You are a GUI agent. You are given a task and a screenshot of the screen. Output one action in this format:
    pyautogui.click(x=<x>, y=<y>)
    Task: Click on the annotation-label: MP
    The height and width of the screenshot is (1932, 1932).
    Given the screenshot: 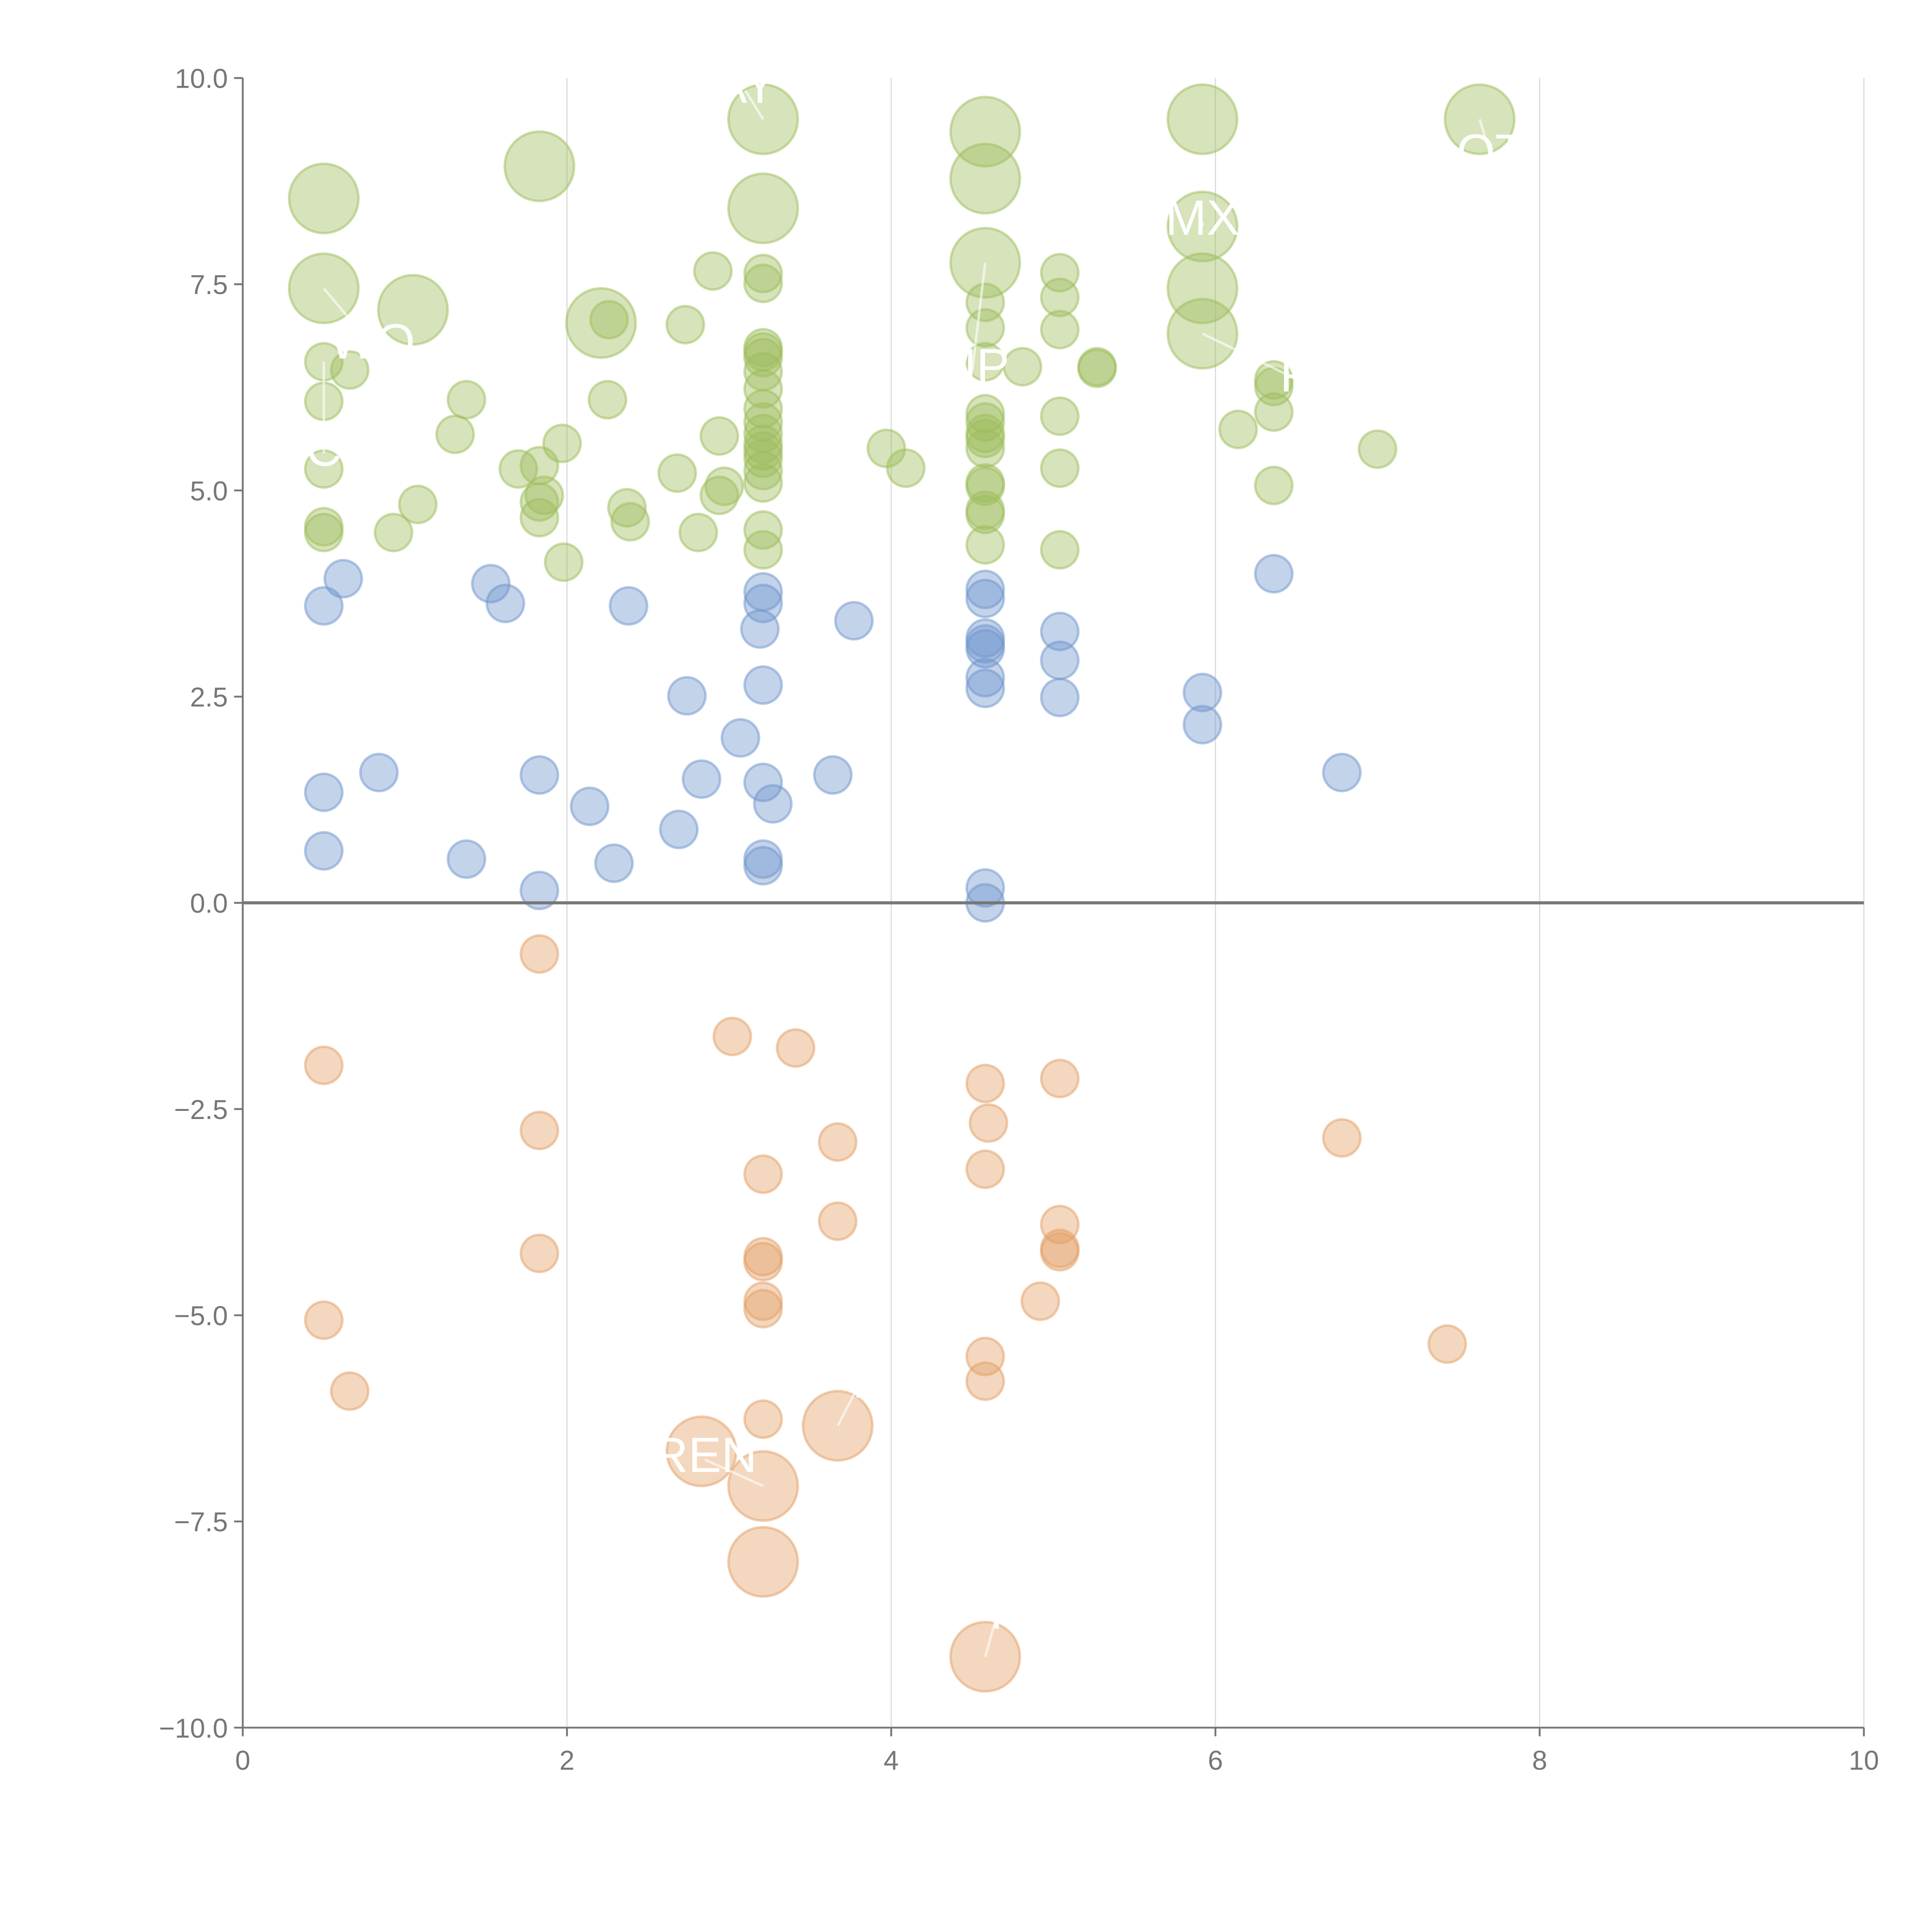 What is the action you would take?
    pyautogui.click(x=972, y=367)
    